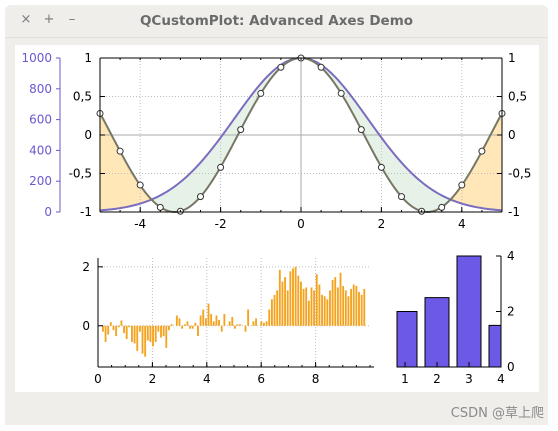 Image resolution: width=558 pixels, height=431 pixels. What do you see at coordinates (462, 224) in the screenshot?
I see `top-x-tick-label: 4` at bounding box center [462, 224].